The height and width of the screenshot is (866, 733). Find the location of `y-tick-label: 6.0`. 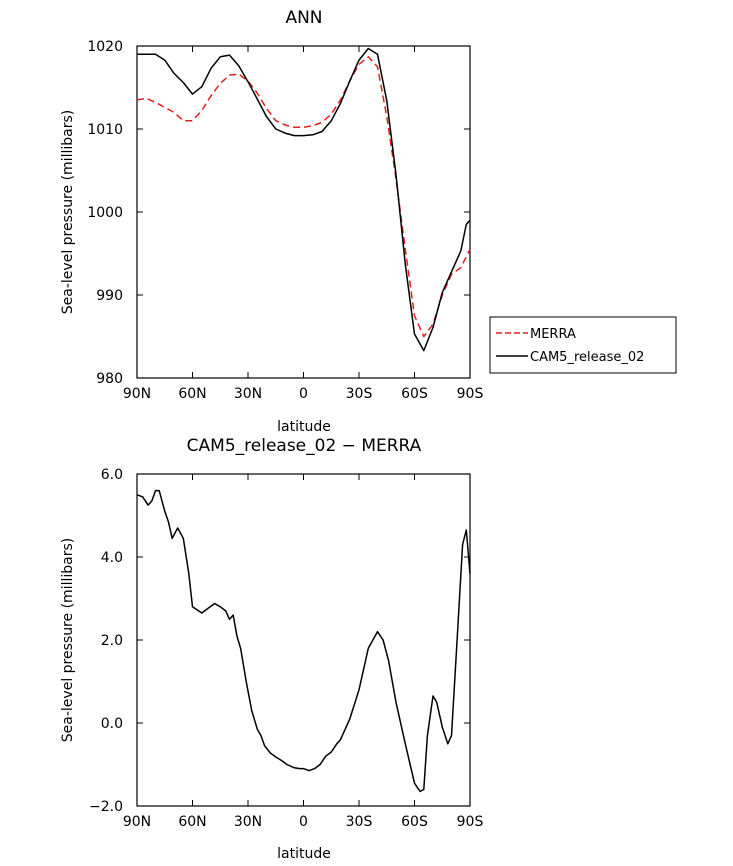

y-tick-label: 6.0 is located at coordinates (112, 475).